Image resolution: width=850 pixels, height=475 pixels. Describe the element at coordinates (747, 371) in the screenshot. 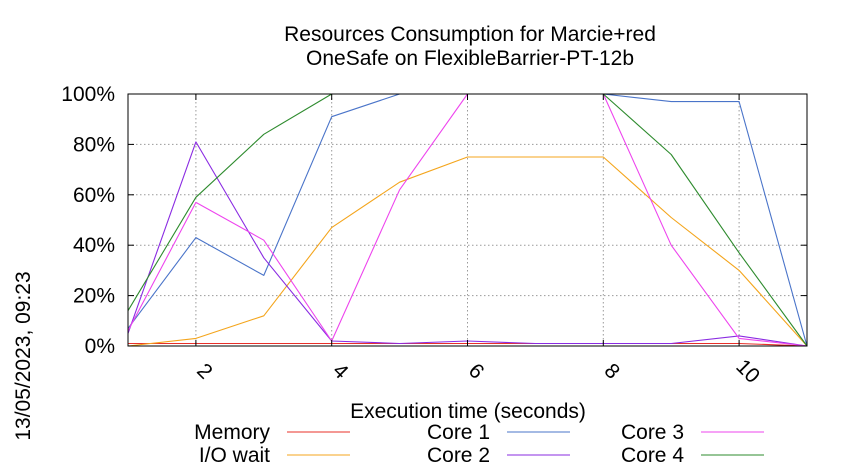

I see `x-tick-label: 10` at that location.